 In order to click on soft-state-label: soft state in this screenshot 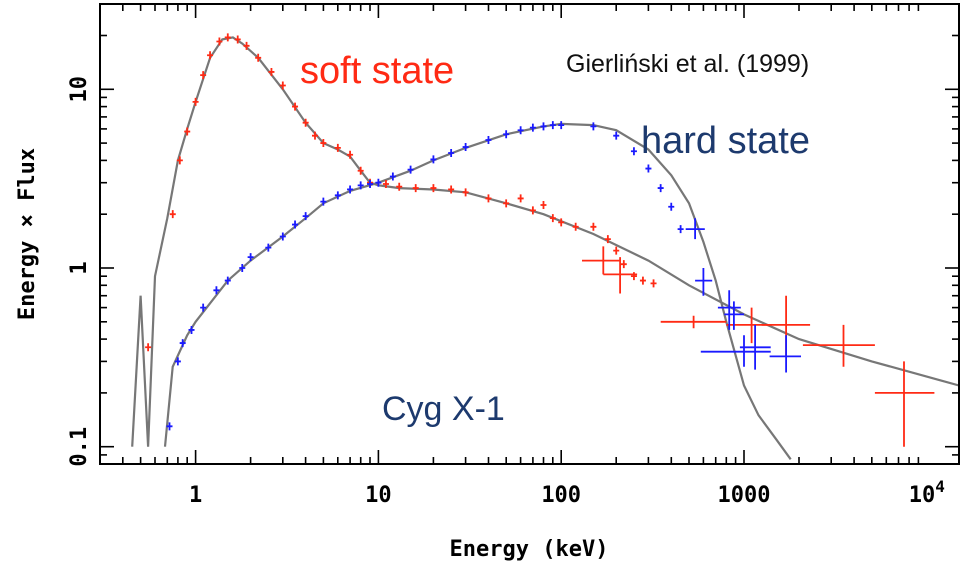, I will do `click(377, 71)`.